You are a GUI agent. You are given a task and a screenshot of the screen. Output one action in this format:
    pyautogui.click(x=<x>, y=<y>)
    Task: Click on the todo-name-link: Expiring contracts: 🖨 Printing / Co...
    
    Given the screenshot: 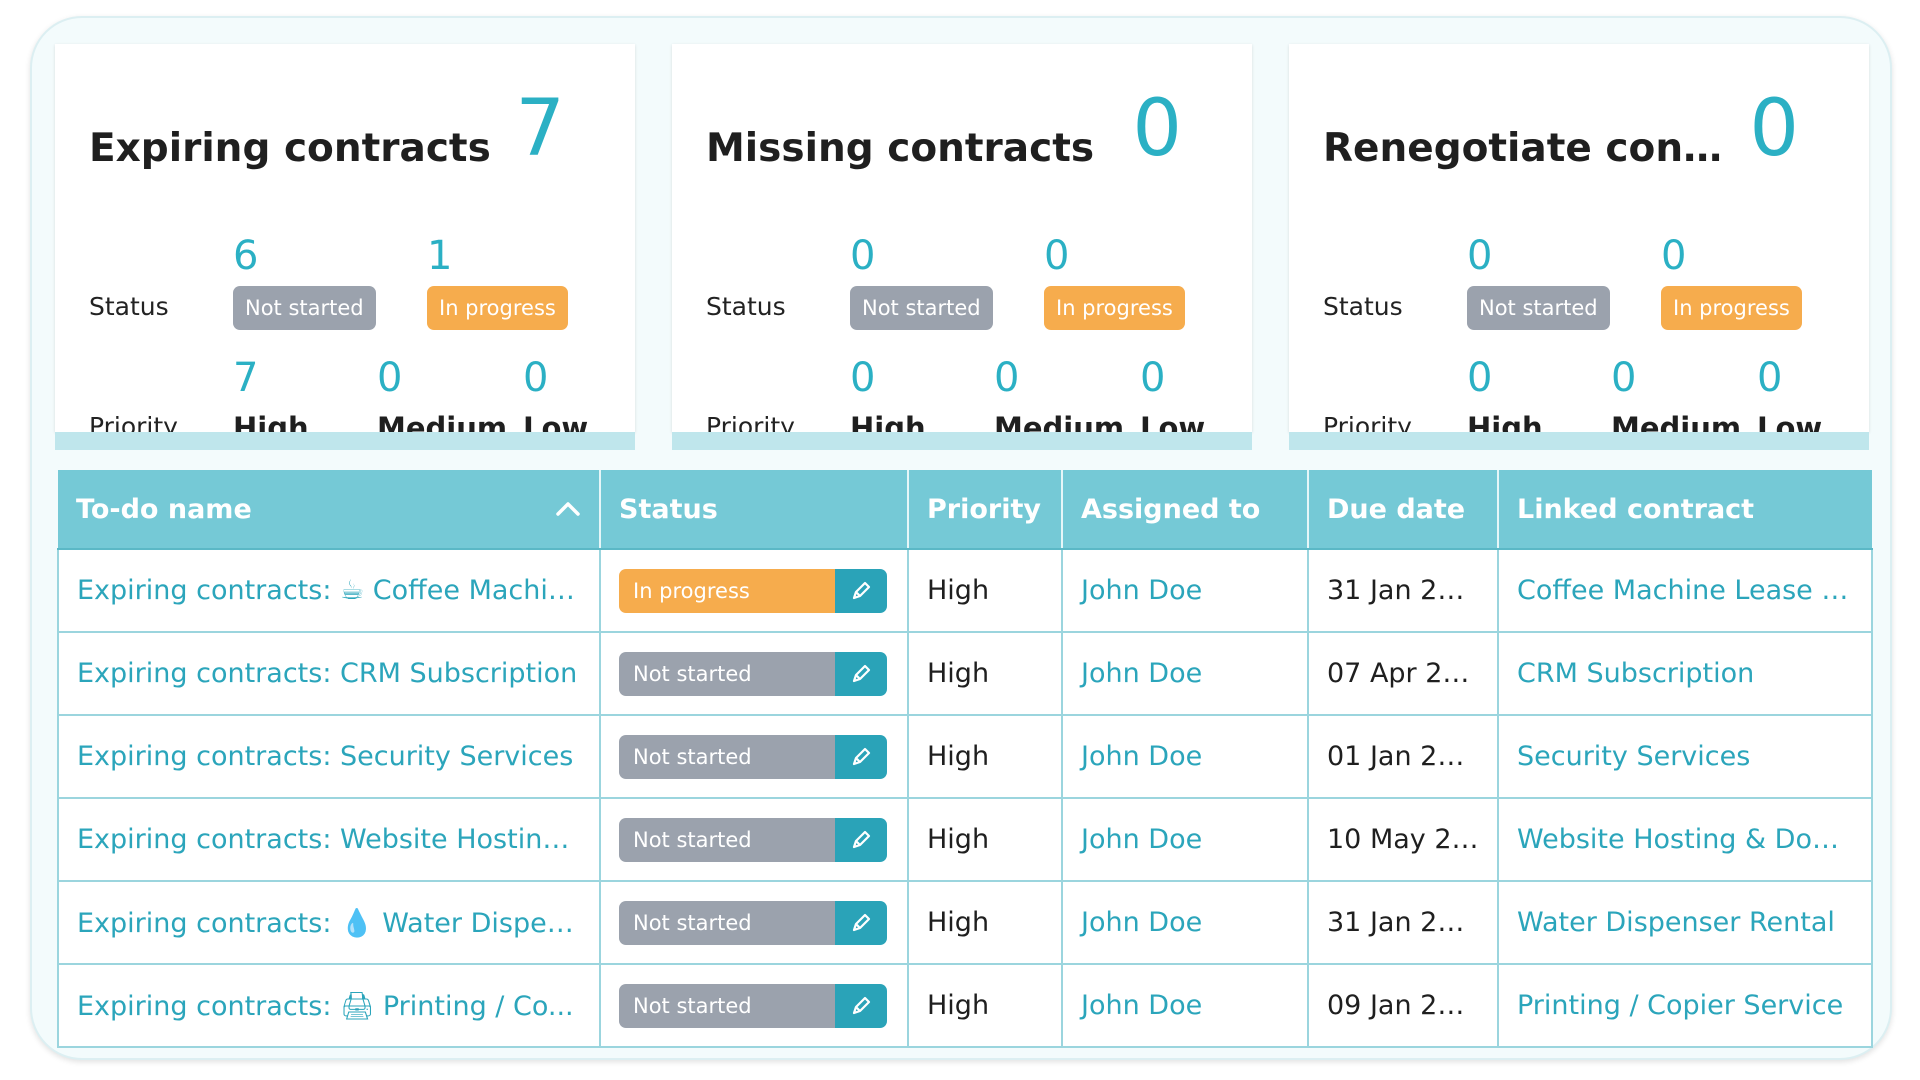 What is the action you would take?
    pyautogui.click(x=329, y=1005)
    